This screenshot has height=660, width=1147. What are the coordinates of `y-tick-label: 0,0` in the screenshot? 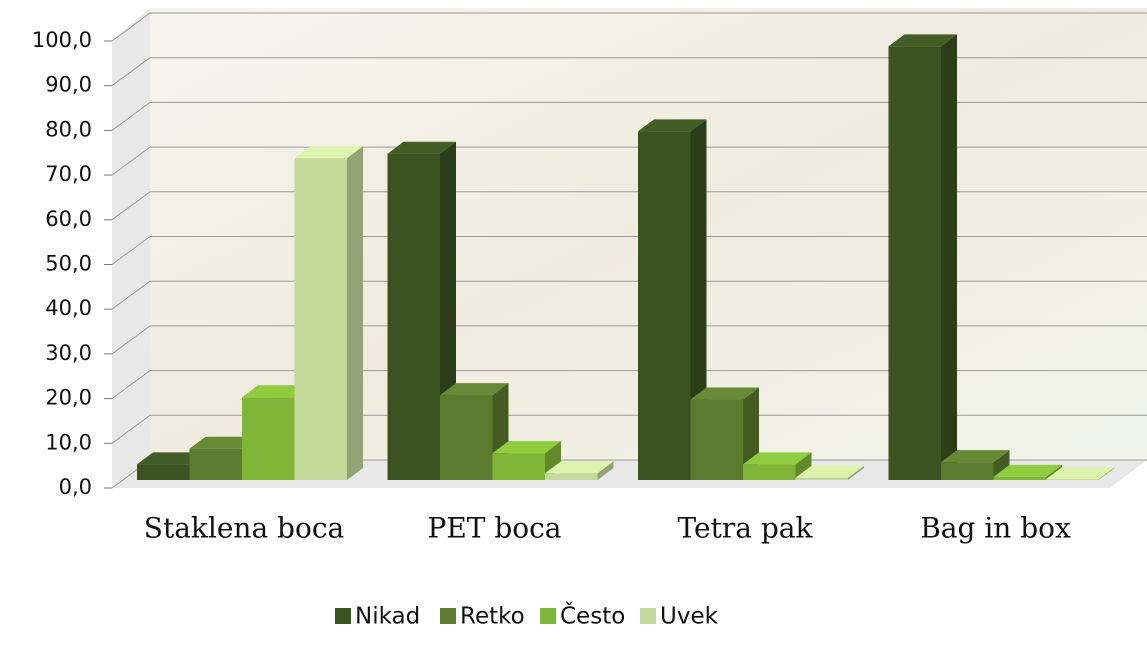 It's located at (75, 487).